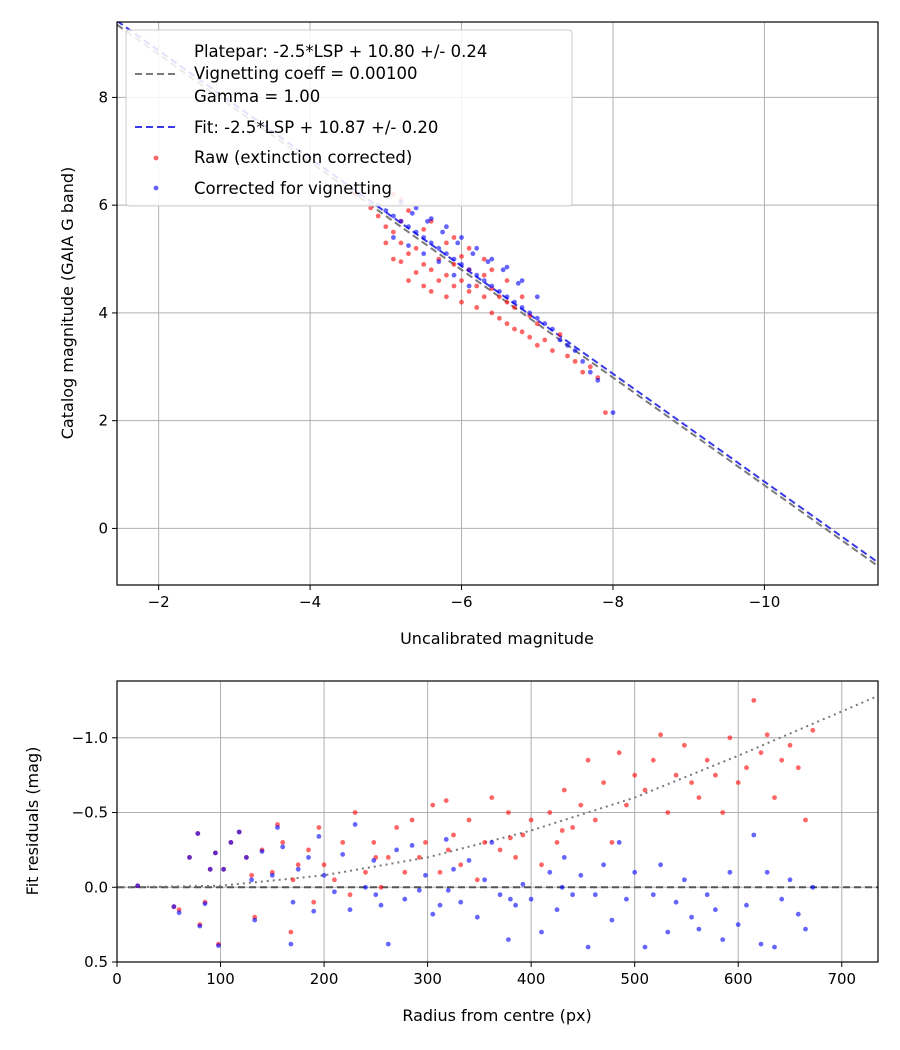  What do you see at coordinates (293, 188) in the screenshot?
I see `legend-corrected-label: Corrected for vignetting` at bounding box center [293, 188].